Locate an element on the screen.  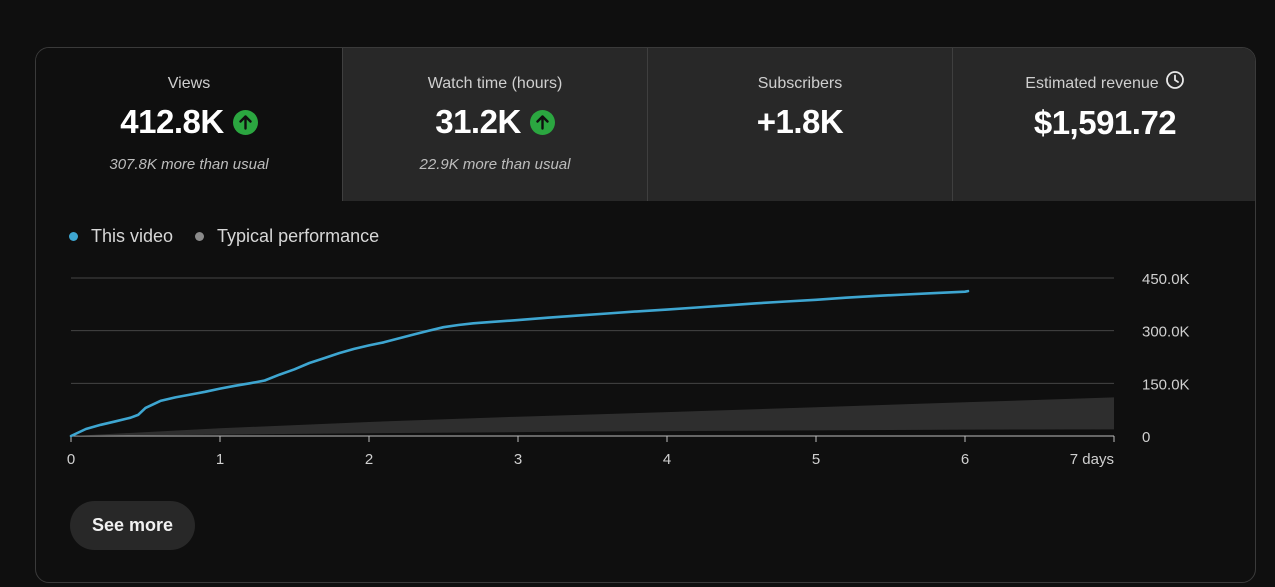
legend-item-typical-performance: Typical performance is located at coordinates (287, 236).